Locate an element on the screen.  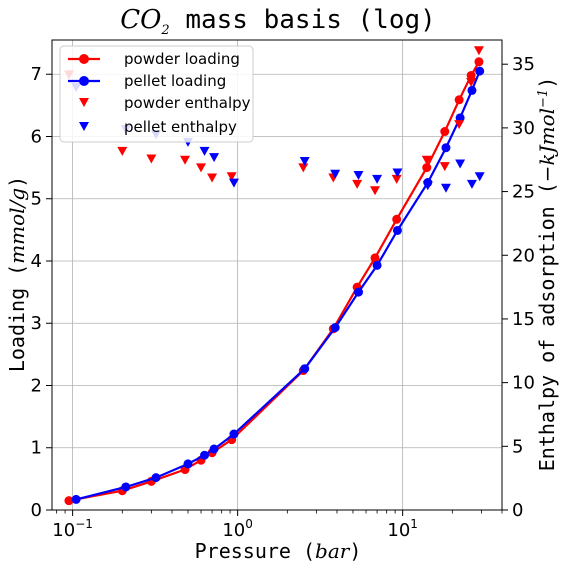
y-tick-label: 0 is located at coordinates (36, 510).